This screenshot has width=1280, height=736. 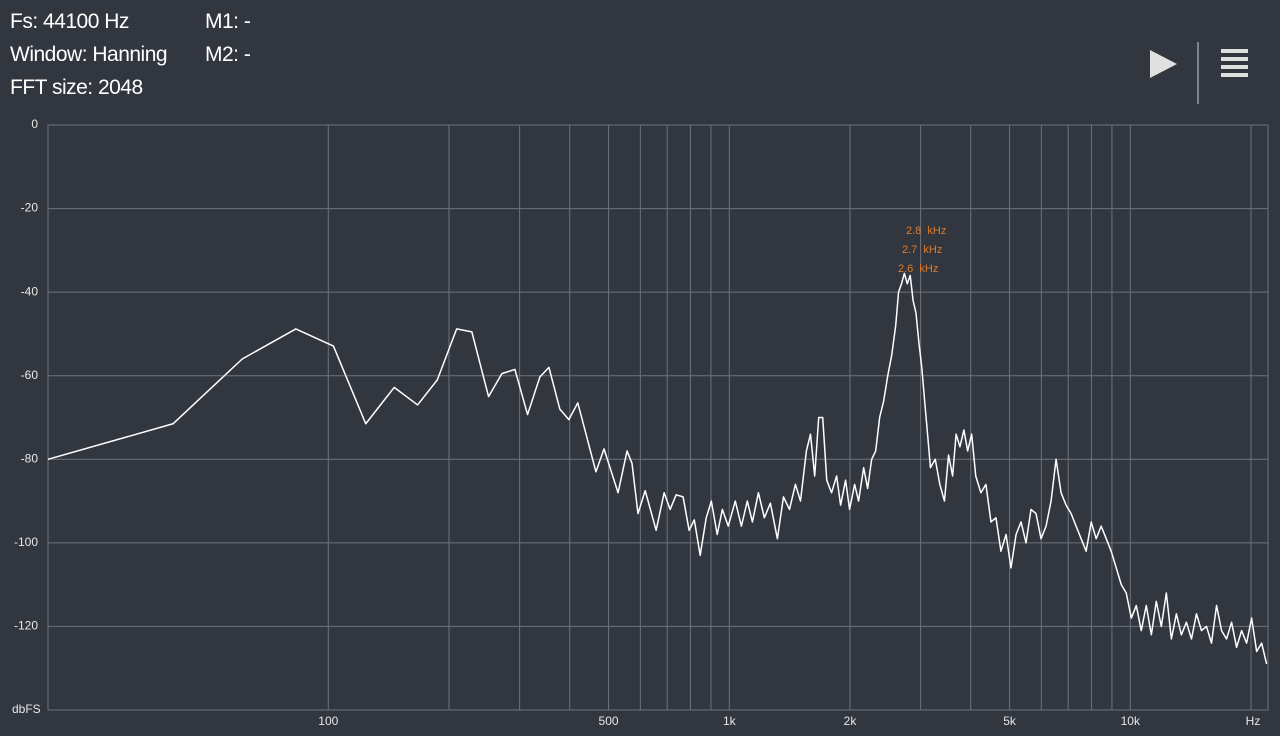 I want to click on x-tick-label: 500, so click(x=609, y=721).